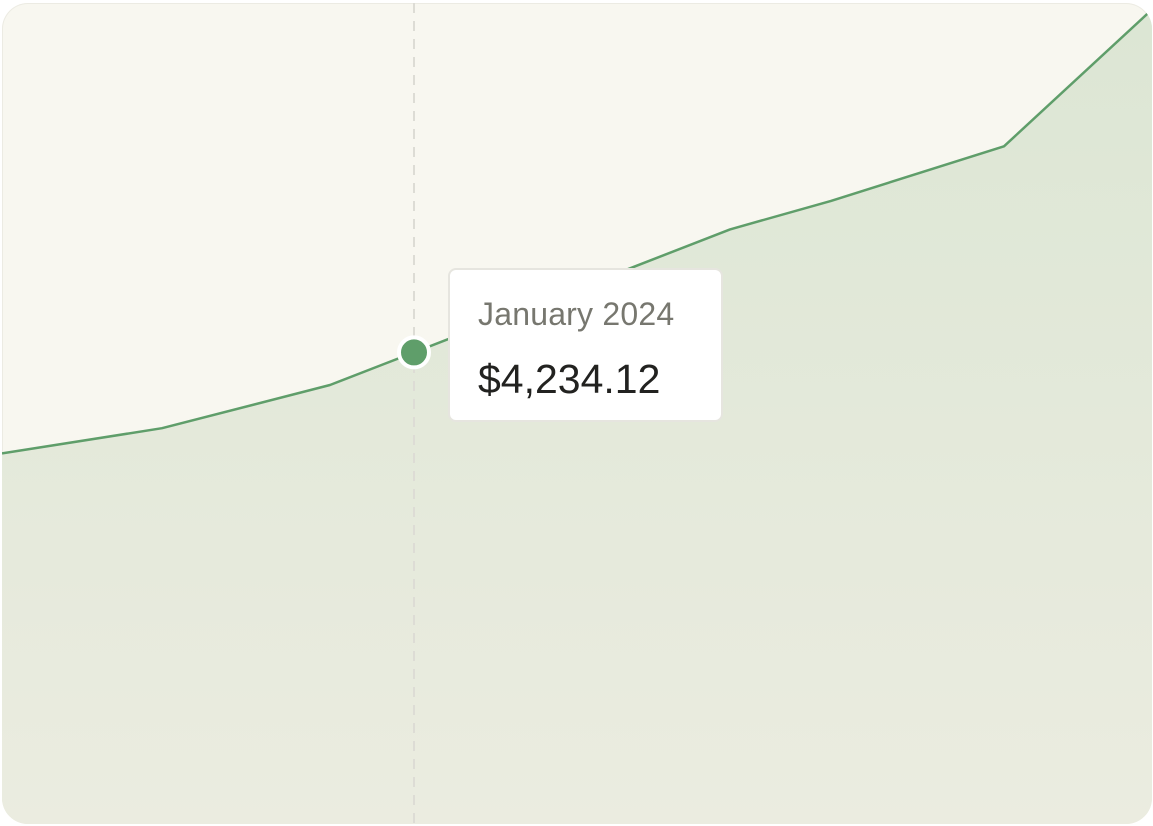 The height and width of the screenshot is (826, 1153). I want to click on tooltip-date: January 2024, so click(576, 314).